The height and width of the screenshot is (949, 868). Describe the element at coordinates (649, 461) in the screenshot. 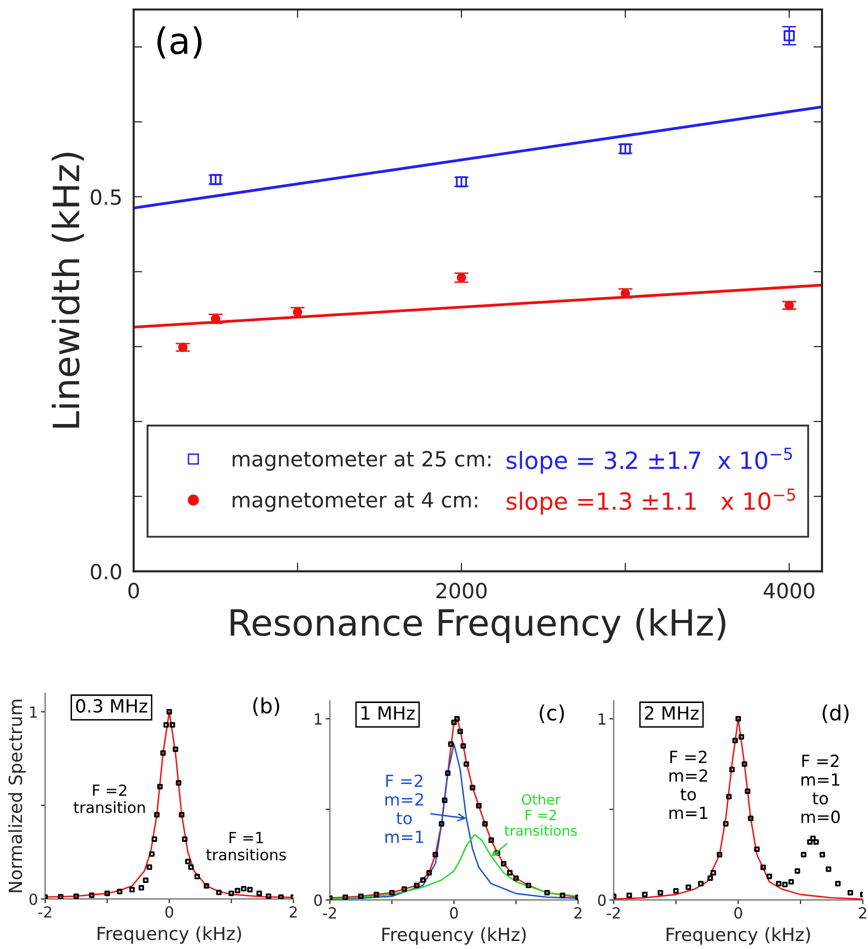

I see `annotation: slope = 3.2 ±1.7 x 10$^{−5}$` at that location.